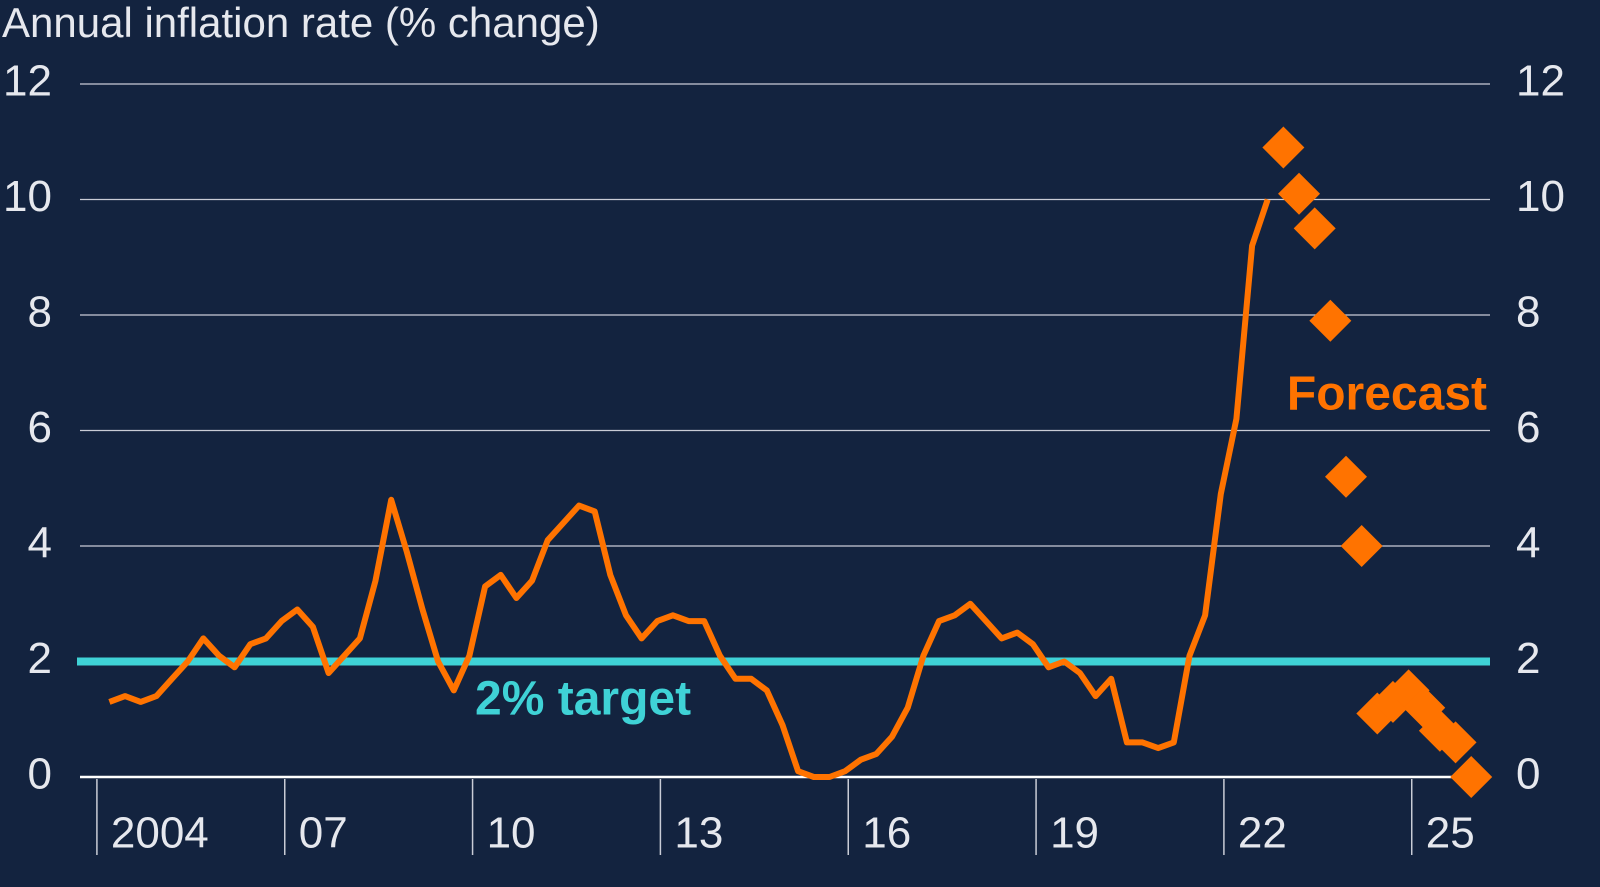  What do you see at coordinates (323, 833) in the screenshot?
I see `x-tick-label: 07` at bounding box center [323, 833].